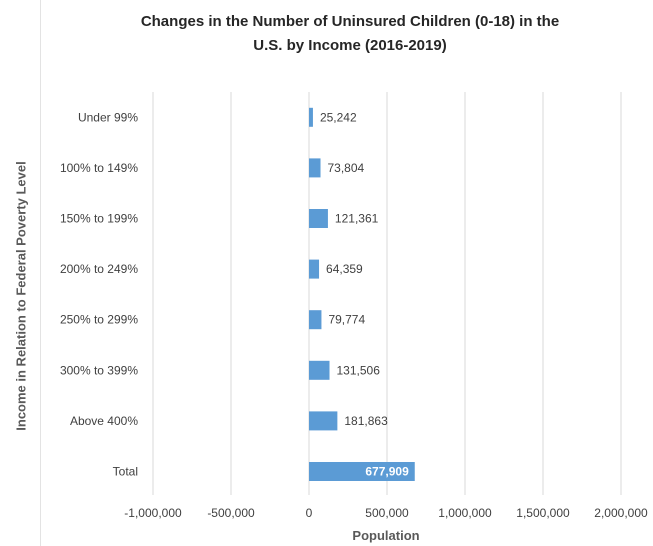  What do you see at coordinates (346, 168) in the screenshot?
I see `value-label-1: 73,804` at bounding box center [346, 168].